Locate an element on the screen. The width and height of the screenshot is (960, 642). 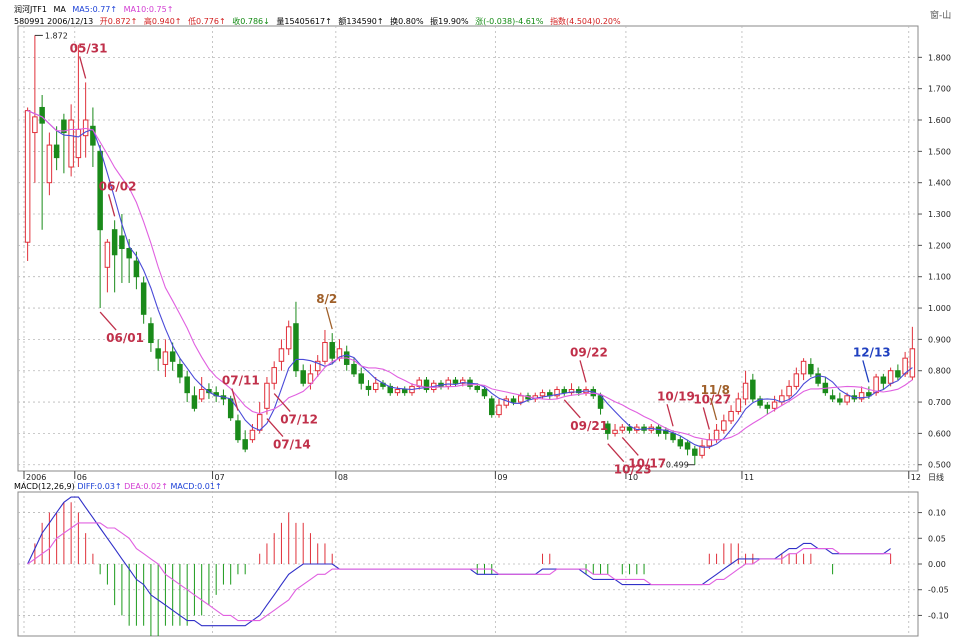
ma5-value: MA5:0.77↑ is located at coordinates (95, 9).